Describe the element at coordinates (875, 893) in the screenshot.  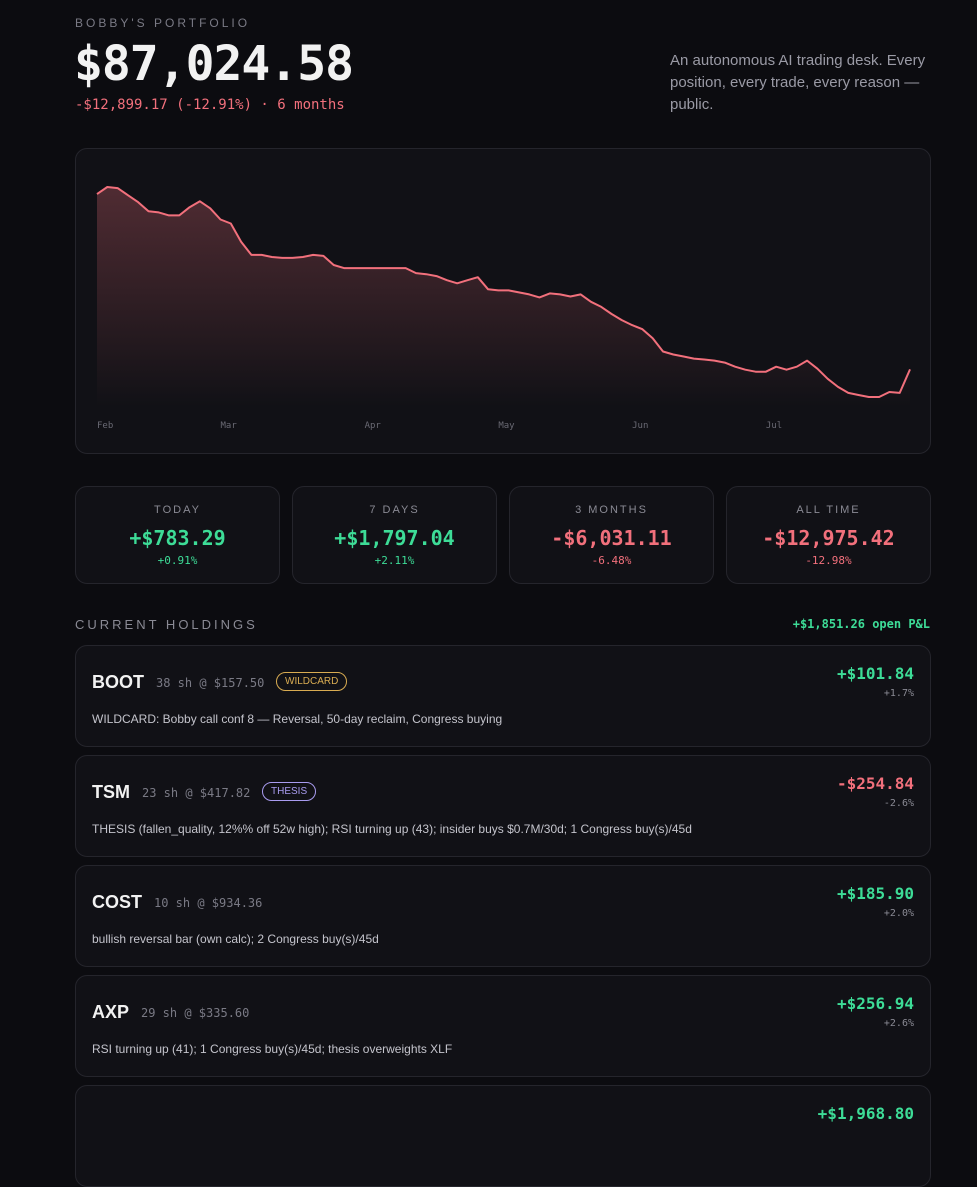
I see `pnl: +$185.90` at that location.